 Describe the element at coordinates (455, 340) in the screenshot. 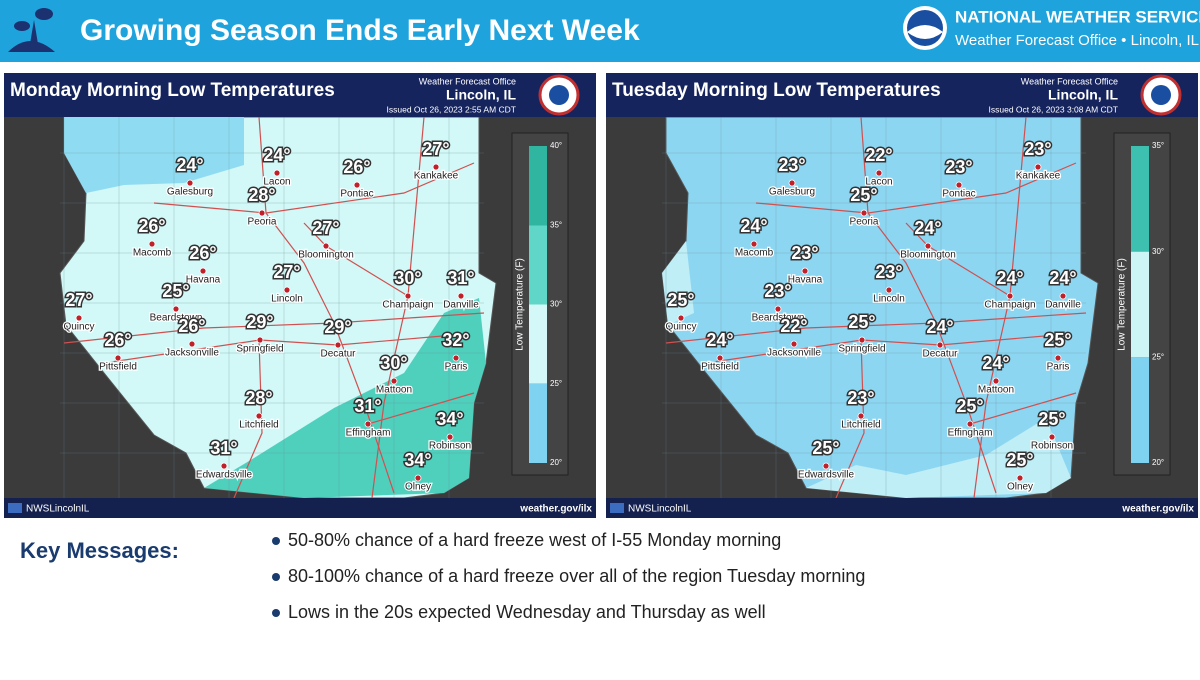

I see `city-temperature: 32°` at that location.